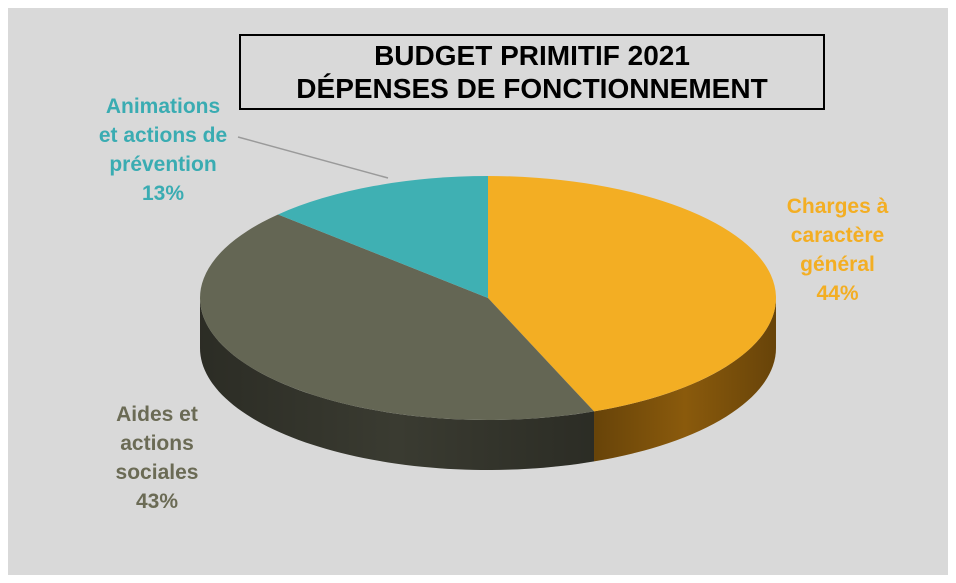 The width and height of the screenshot is (956, 583). What do you see at coordinates (313, 157) in the screenshot?
I see `leader-line` at bounding box center [313, 157].